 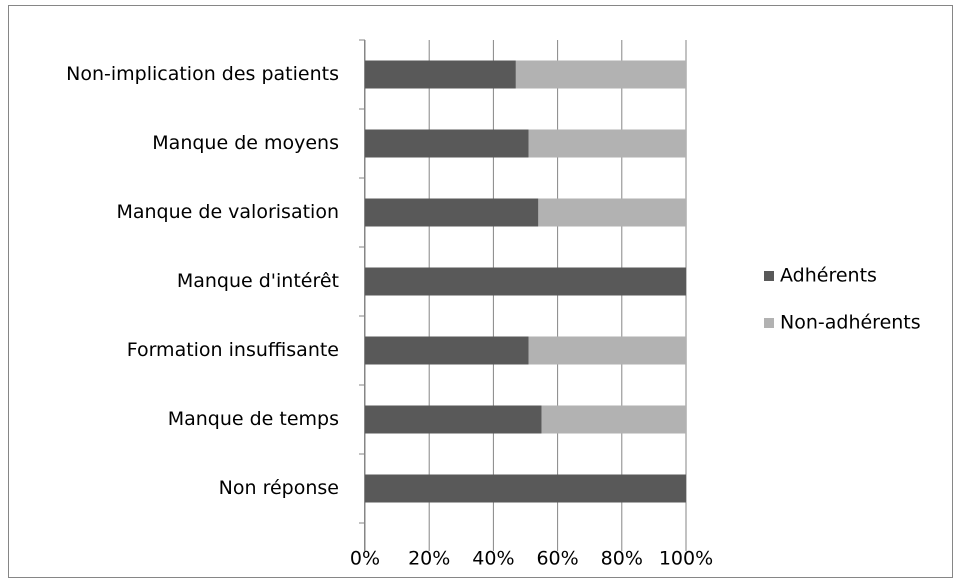 What do you see at coordinates (258, 281) in the screenshot?
I see `y-tick-label: Manque d'intérêt` at bounding box center [258, 281].